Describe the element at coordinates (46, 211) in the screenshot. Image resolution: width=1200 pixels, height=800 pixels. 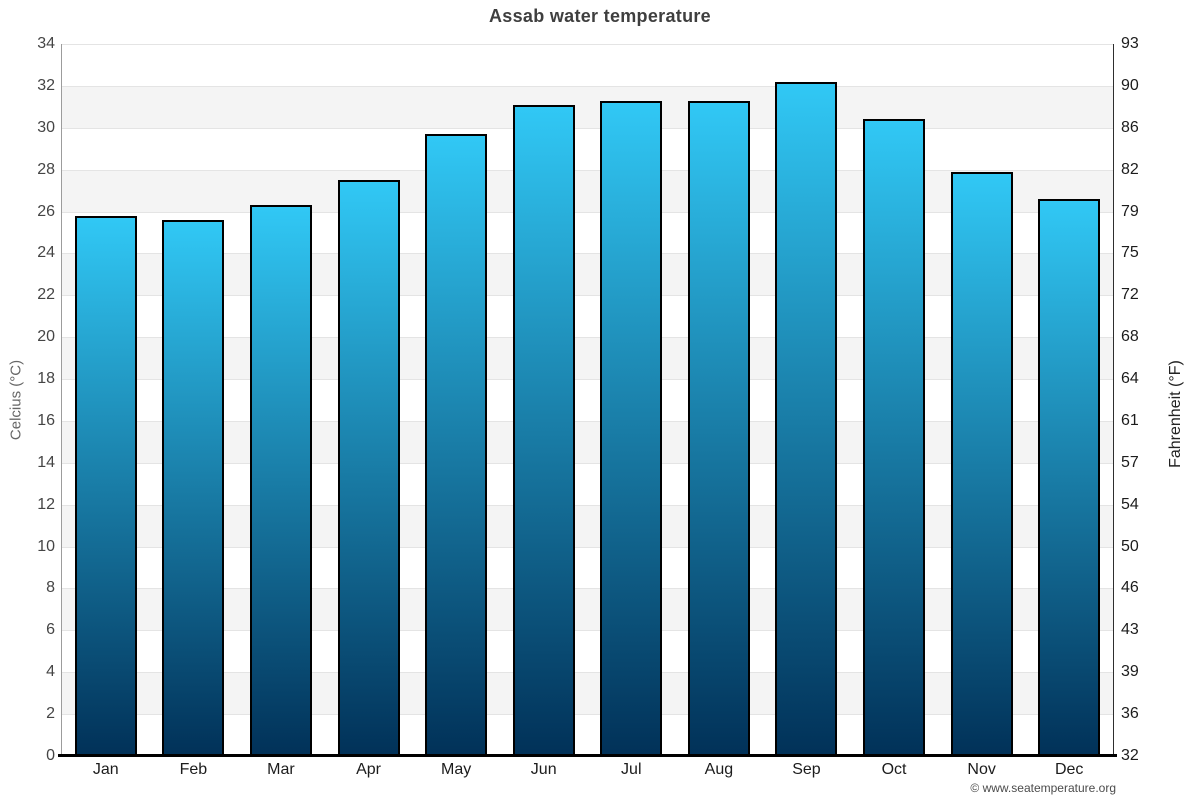
I see `celsius-tick-label: 26` at that location.